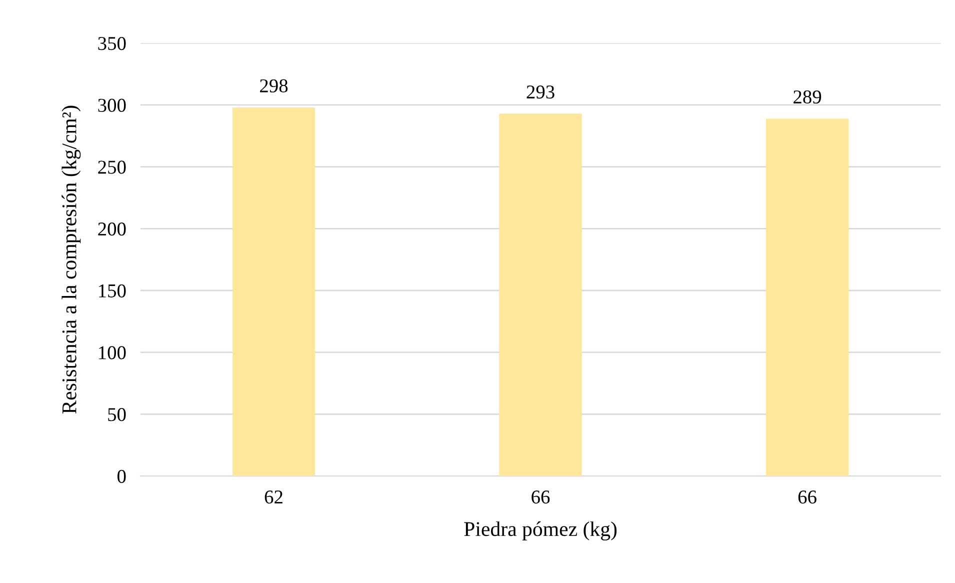 The width and height of the screenshot is (955, 583). Describe the element at coordinates (122, 476) in the screenshot. I see `y-tick-label: 0` at that location.